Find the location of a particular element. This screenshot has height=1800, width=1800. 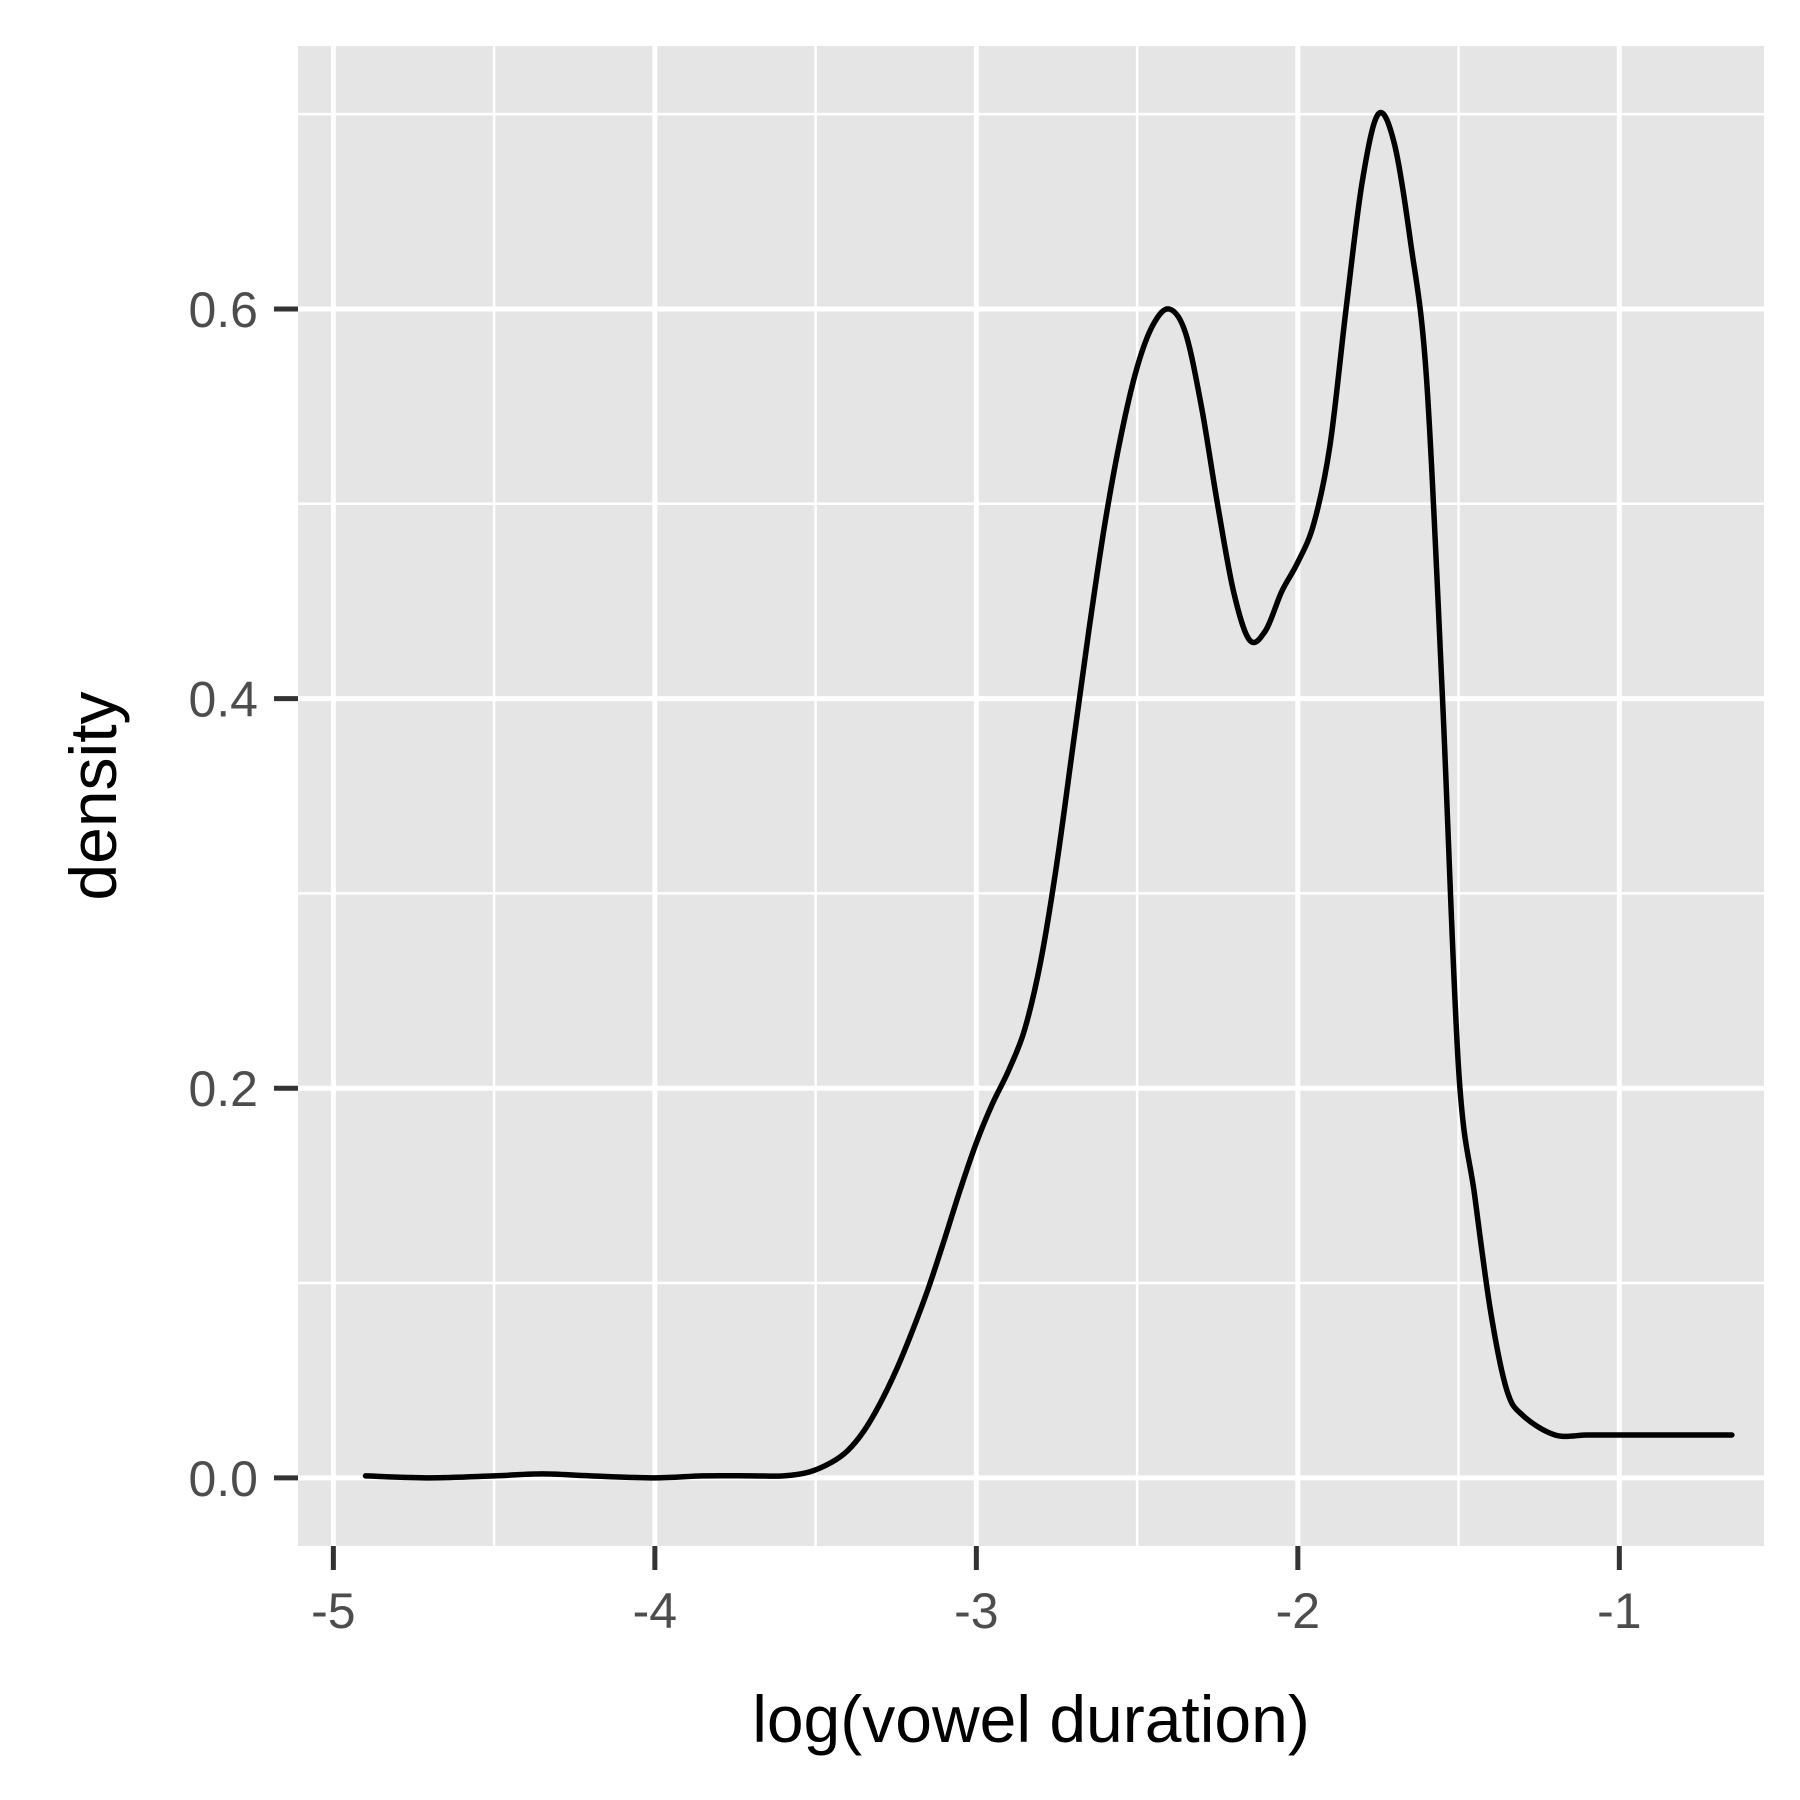

x-tick-label: -1 is located at coordinates (1619, 1611).